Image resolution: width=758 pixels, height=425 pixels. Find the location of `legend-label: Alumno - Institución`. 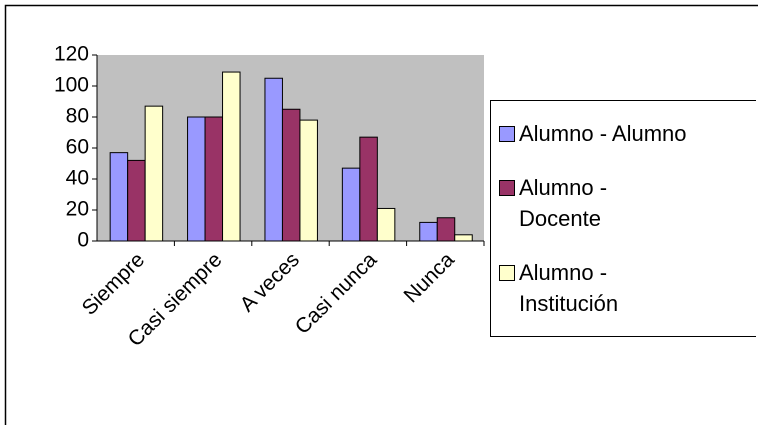

legend-label: Alumno - Institución is located at coordinates (569, 287).